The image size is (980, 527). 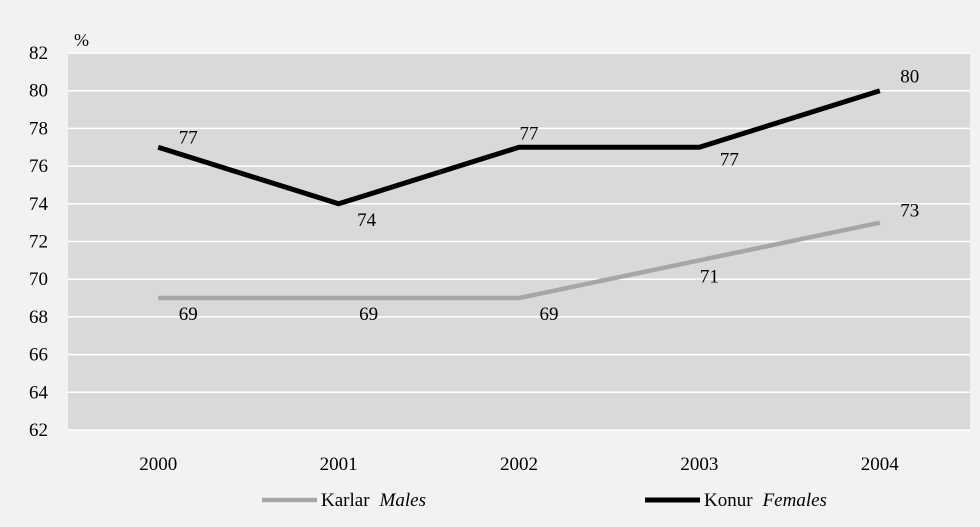 I want to click on legend-item-males: Karlar Males, so click(x=344, y=500).